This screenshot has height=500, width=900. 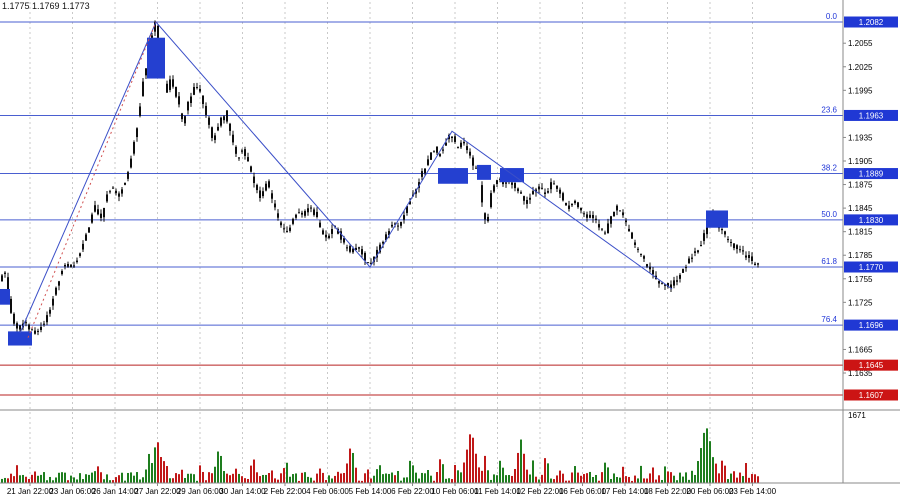 I want to click on fib-price-badge, so click(x=871, y=115).